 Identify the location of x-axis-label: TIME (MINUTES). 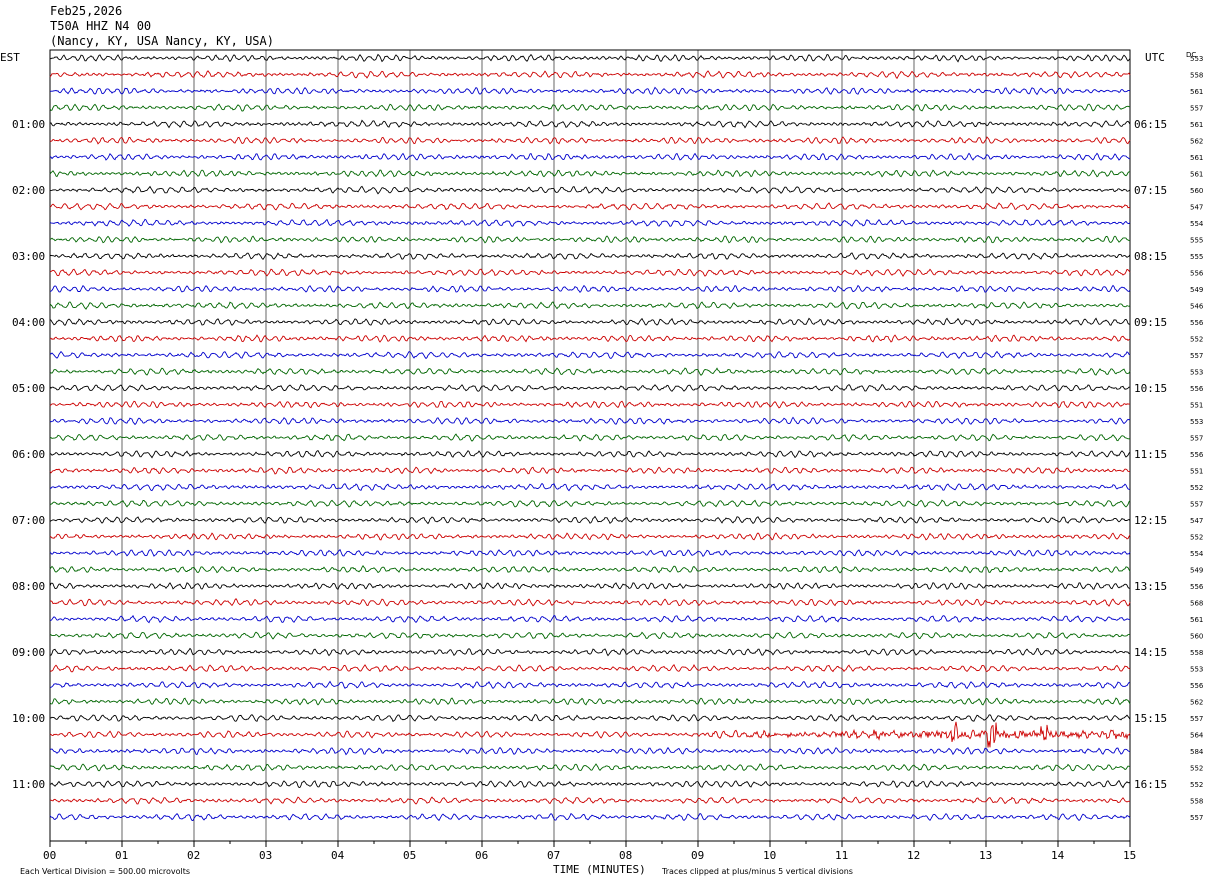
(599, 869).